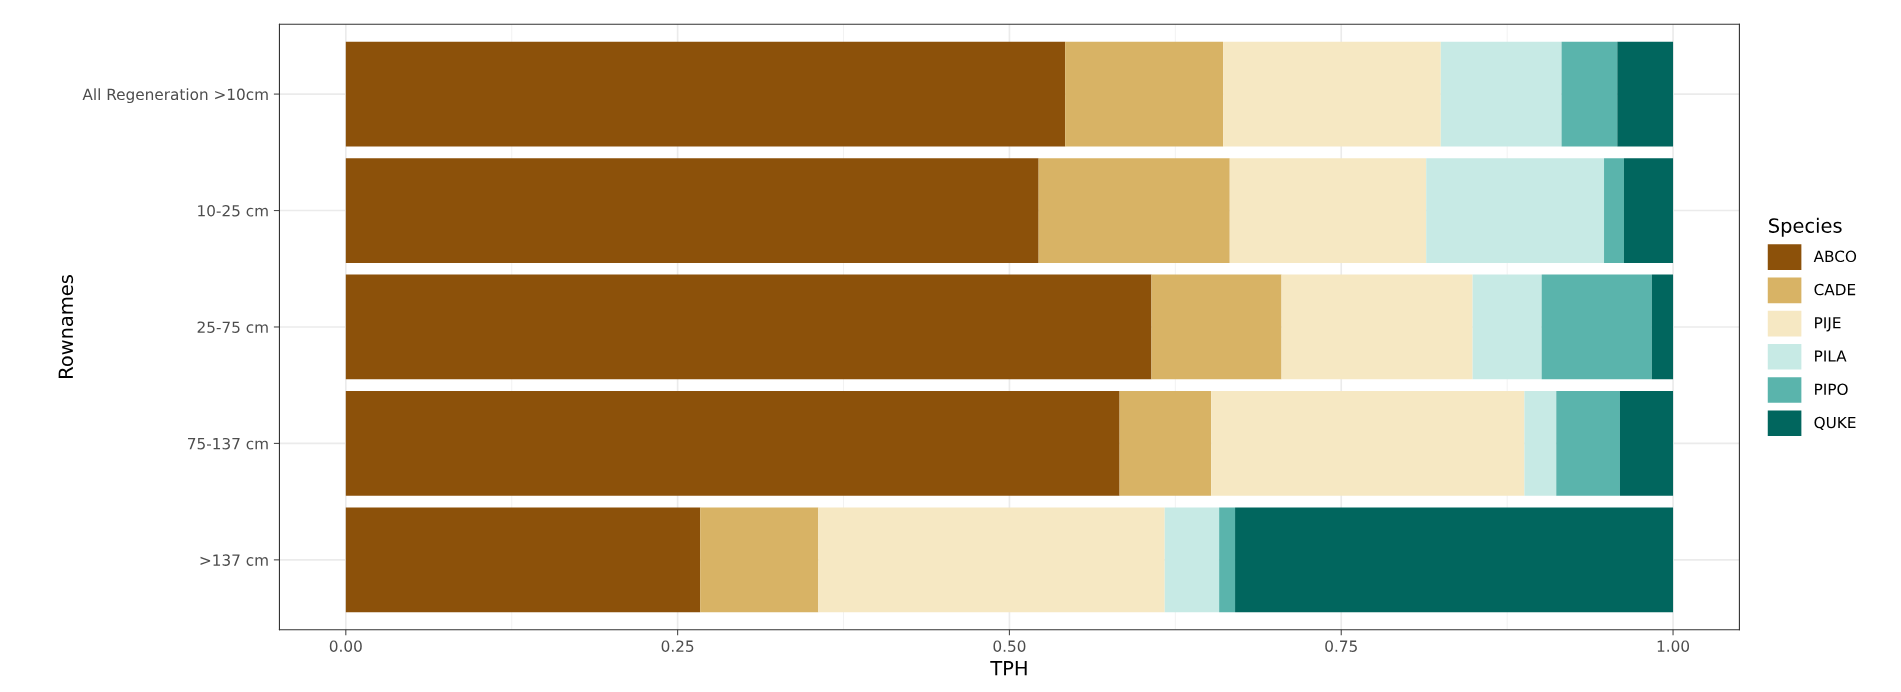  What do you see at coordinates (228, 443) in the screenshot?
I see `y-tick-label: 75-137 cm` at bounding box center [228, 443].